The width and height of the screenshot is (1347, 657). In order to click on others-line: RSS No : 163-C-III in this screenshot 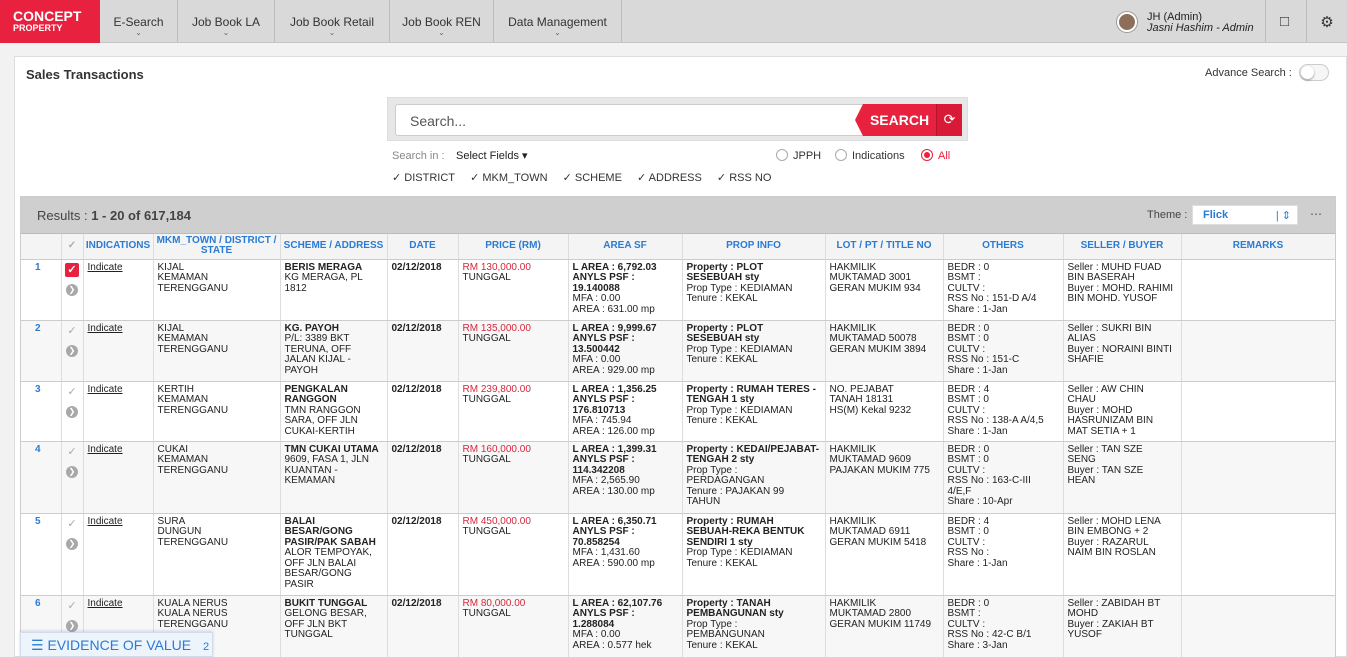, I will do `click(989, 480)`.